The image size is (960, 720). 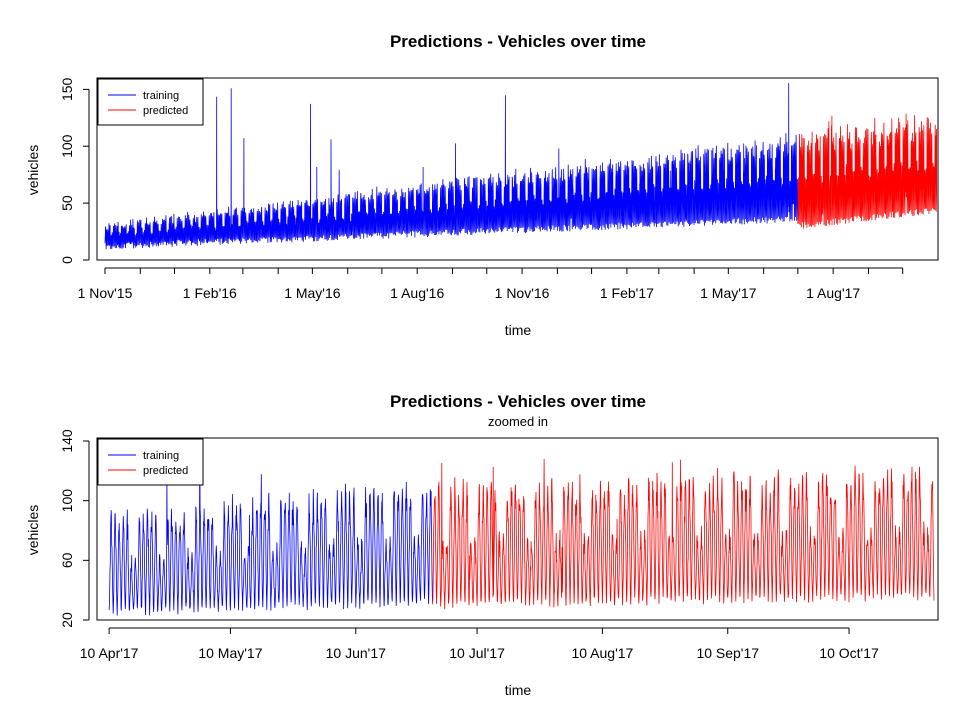 I want to click on top-legend: training predicted, so click(x=150, y=102).